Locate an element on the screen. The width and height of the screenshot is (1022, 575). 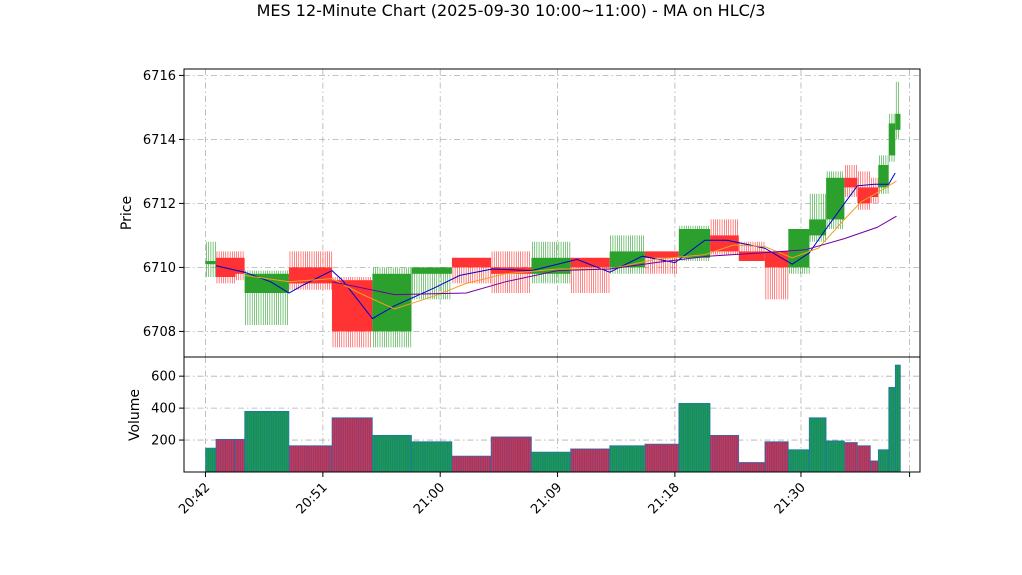
price-tick-label: 6714 is located at coordinates (159, 140).